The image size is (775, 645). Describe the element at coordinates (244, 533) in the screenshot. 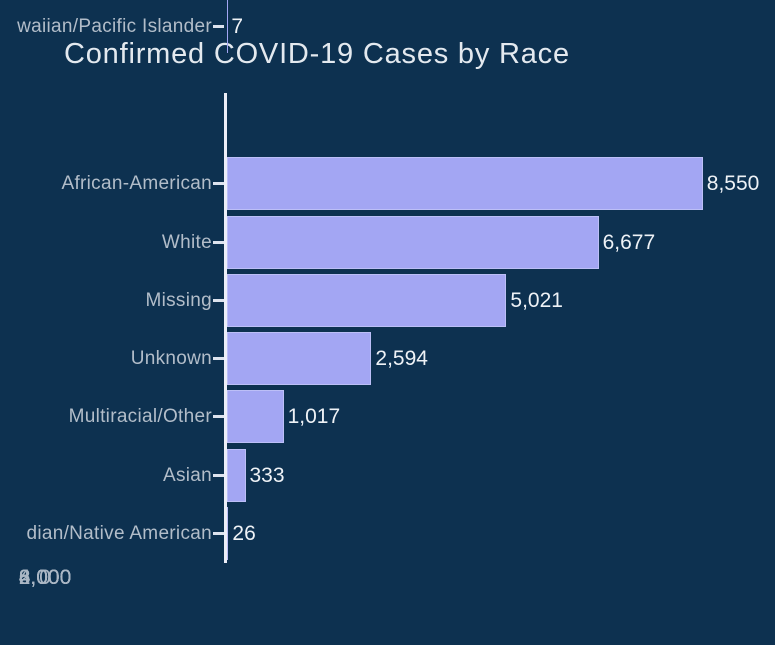

I see `value-label: 26` at that location.